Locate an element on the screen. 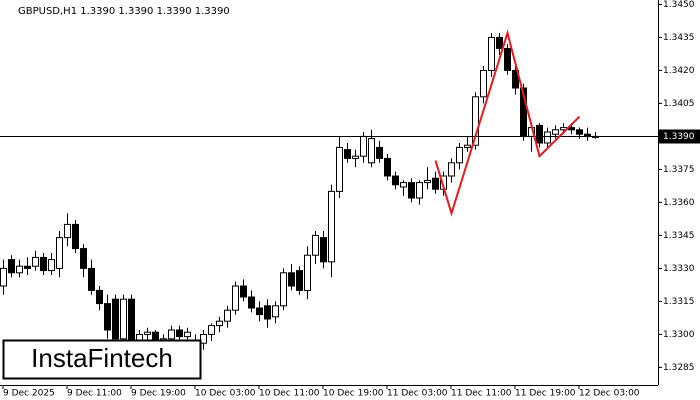 The width and height of the screenshot is (700, 400). x-tick-label: 9 Dec 11:00 is located at coordinates (94, 394).